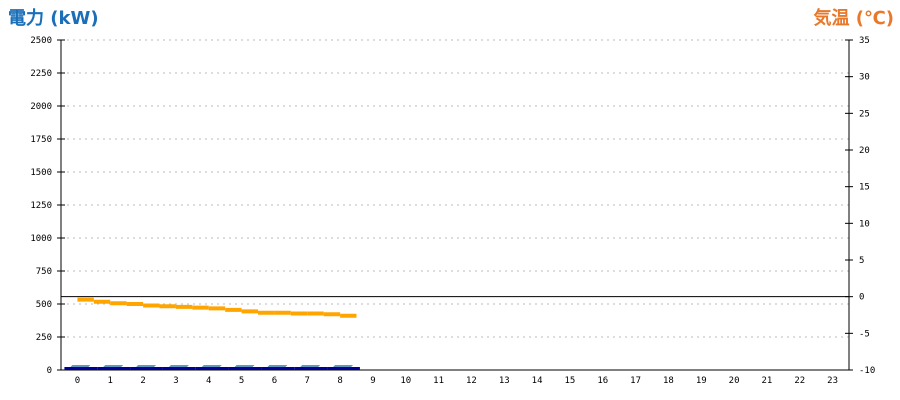 The height and width of the screenshot is (400, 900). What do you see at coordinates (110, 381) in the screenshot?
I see `x-tick-label: 1` at bounding box center [110, 381].